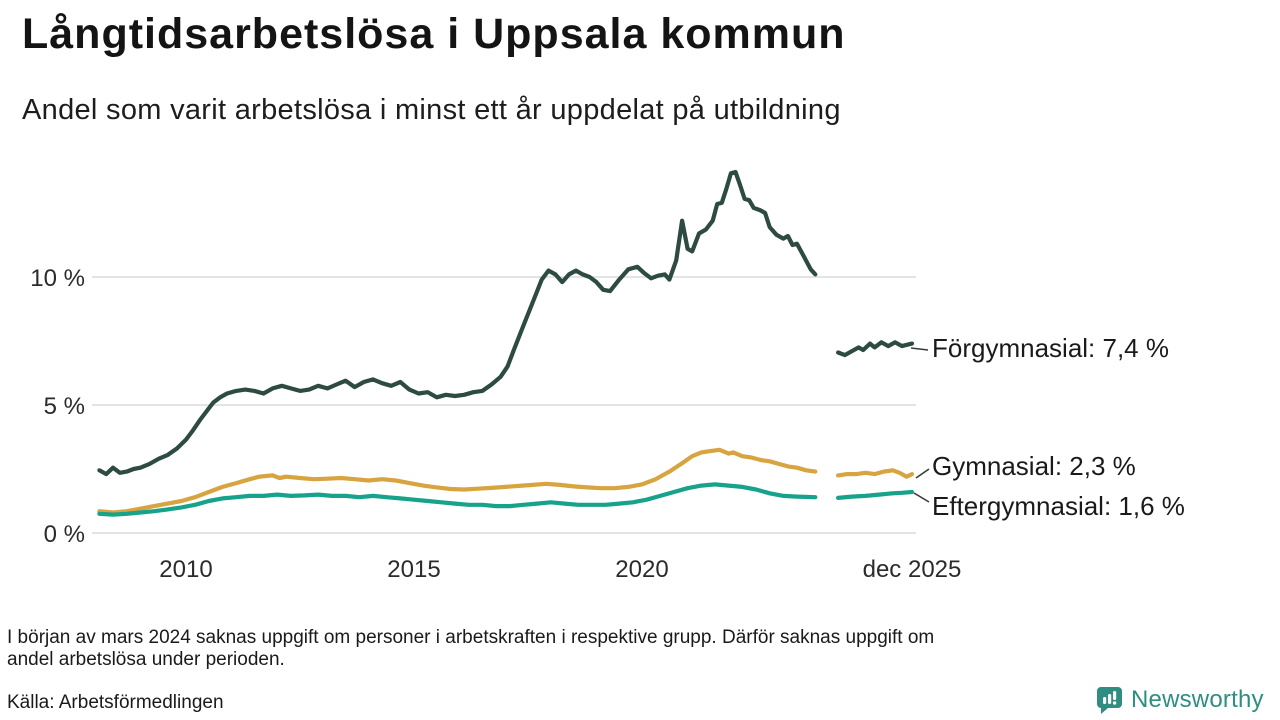 The image size is (1280, 720). I want to click on x-tick-dec2025: dec 2025, so click(912, 569).